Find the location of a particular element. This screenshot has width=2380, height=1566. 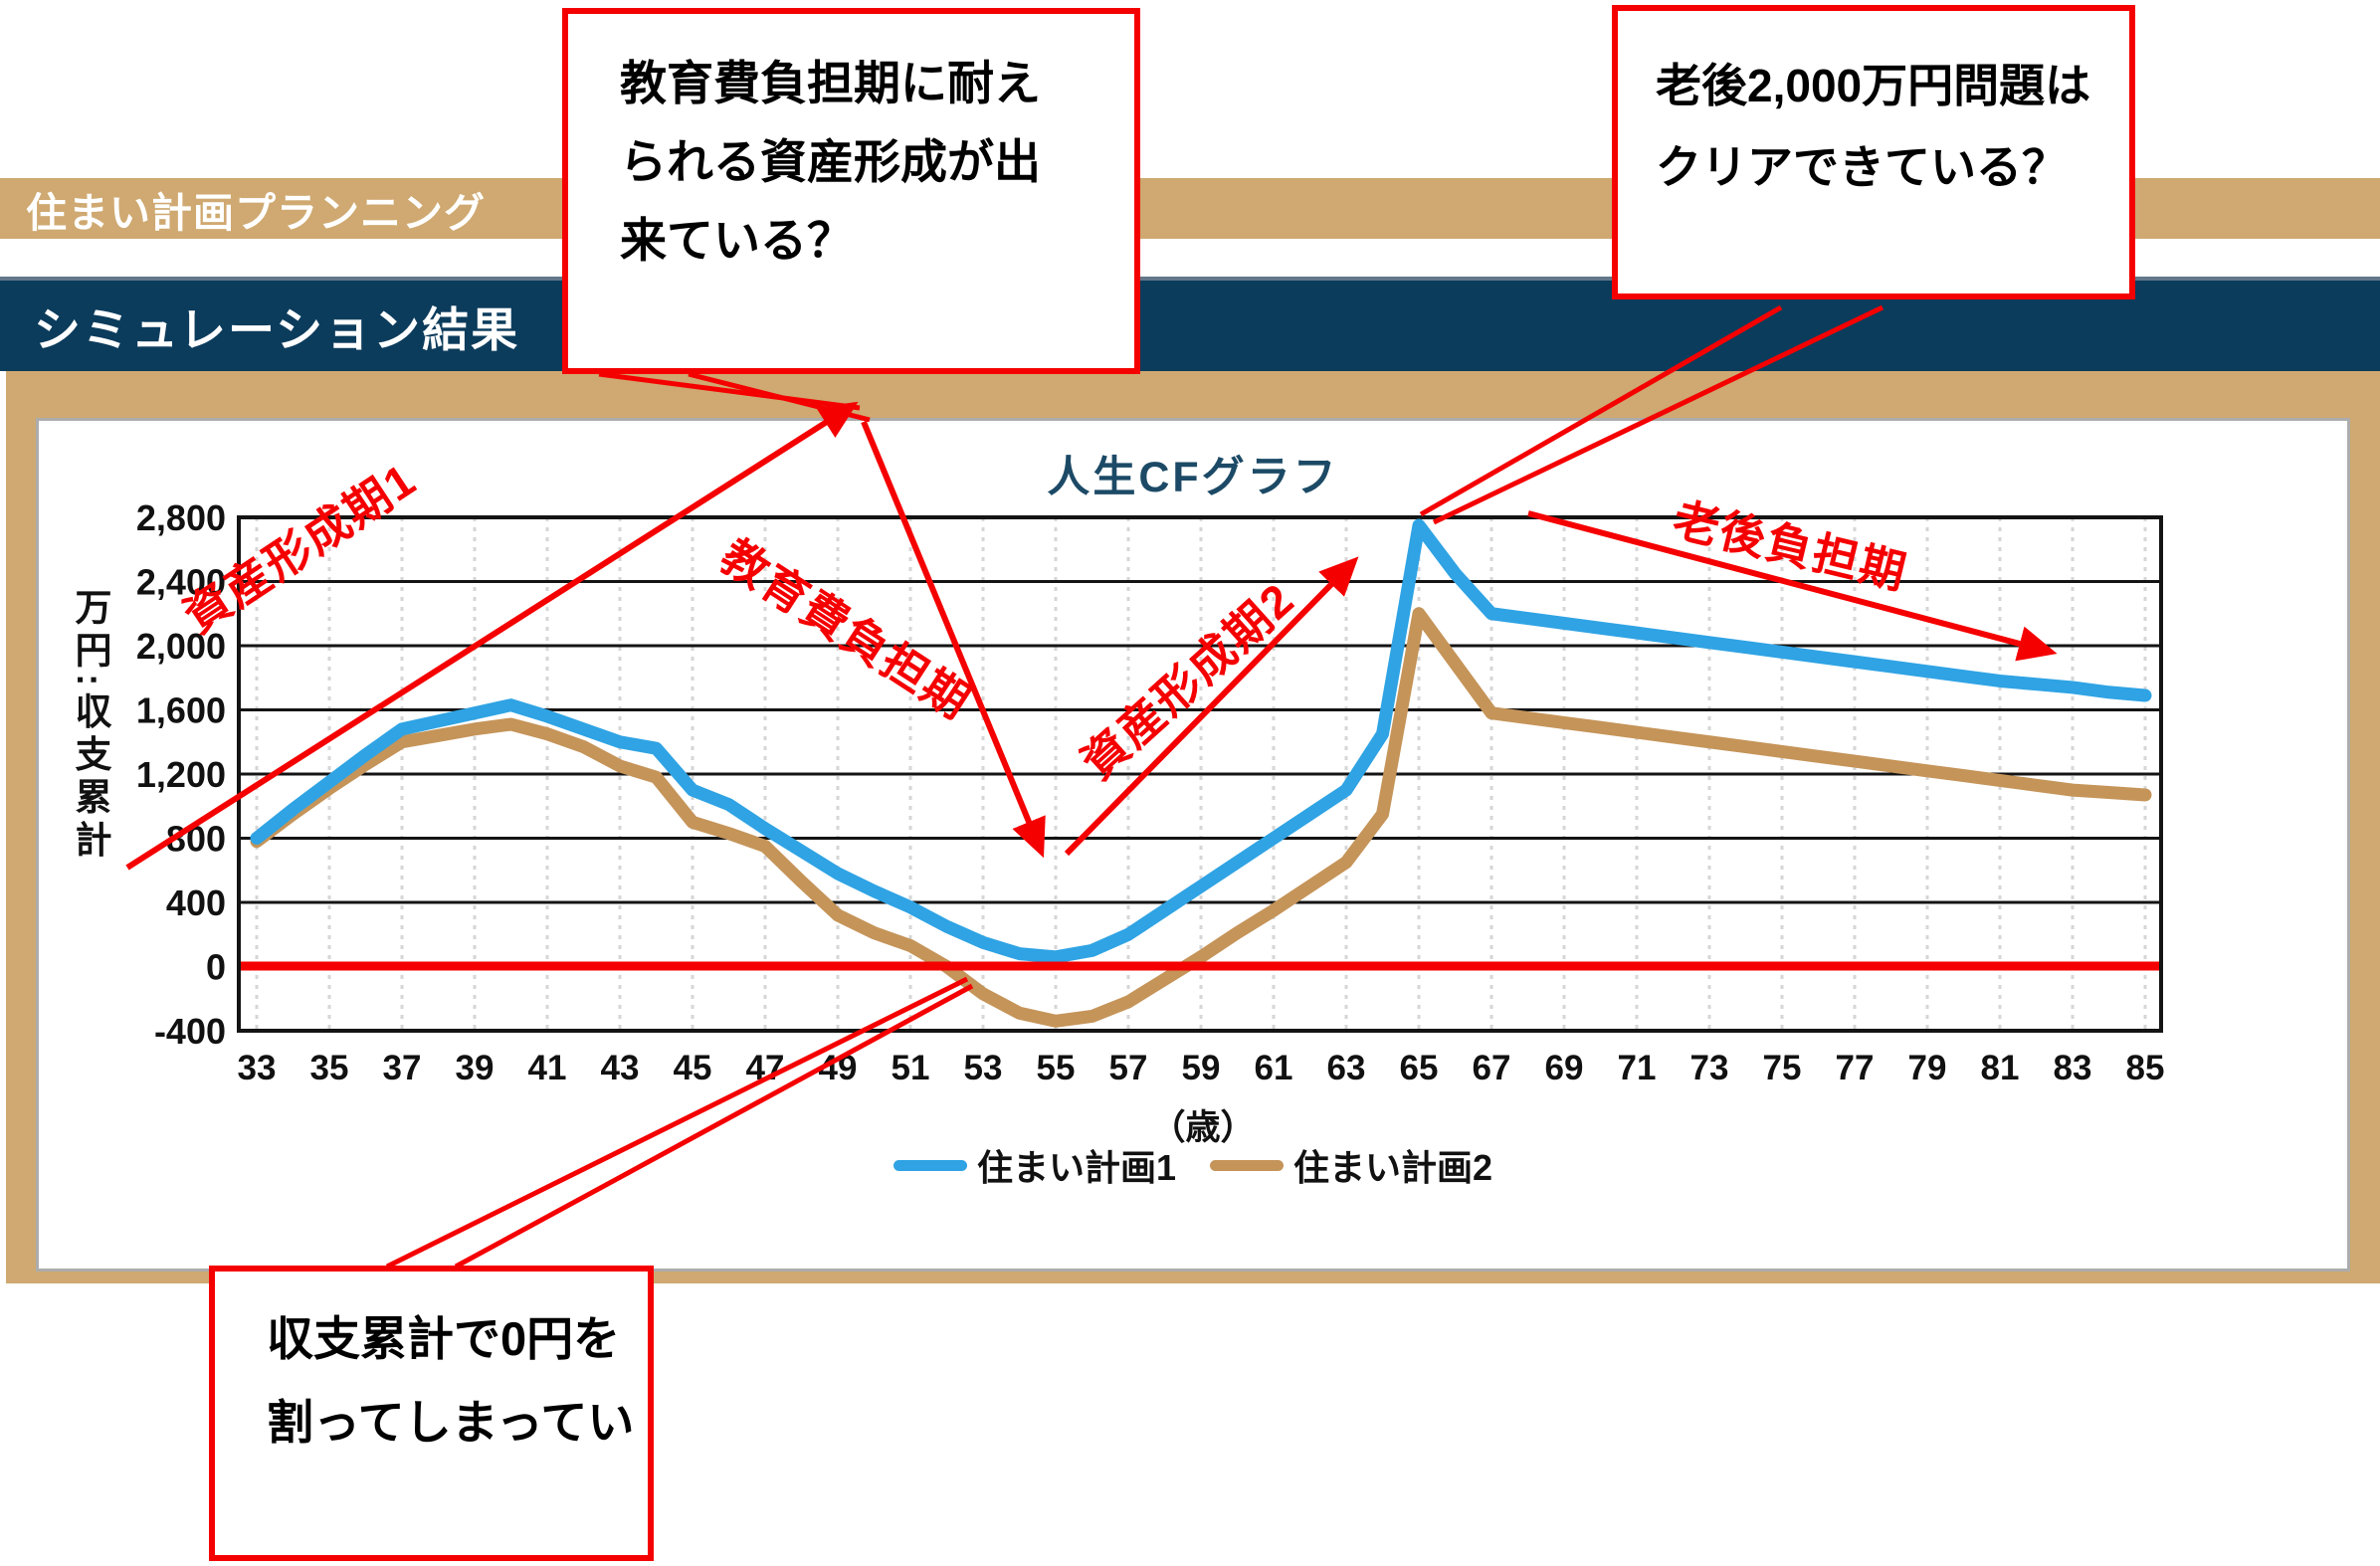

x-tick-label: 75 is located at coordinates (1782, 1068).